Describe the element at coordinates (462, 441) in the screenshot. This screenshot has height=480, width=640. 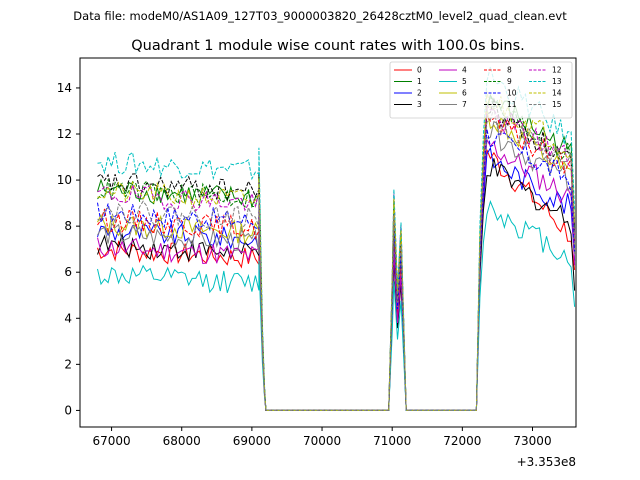
I see `x-tick-label: 72000` at that location.